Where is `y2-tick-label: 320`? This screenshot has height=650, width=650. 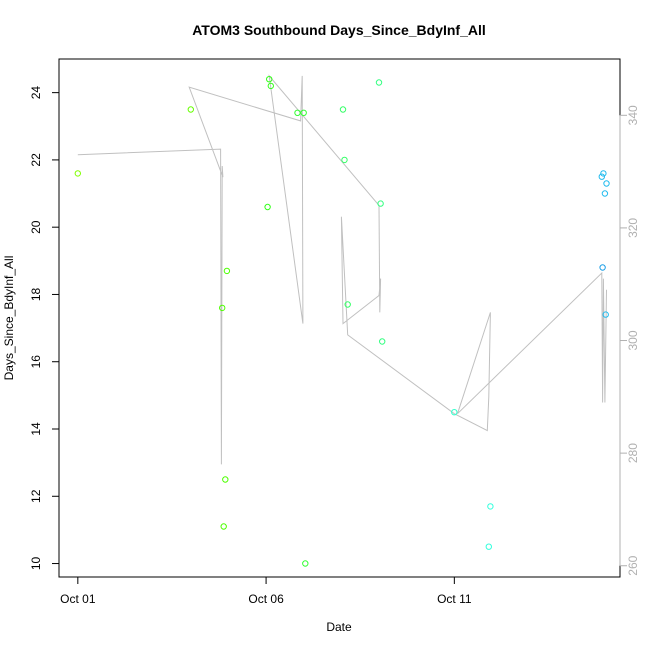 y2-tick-label: 320 is located at coordinates (633, 228).